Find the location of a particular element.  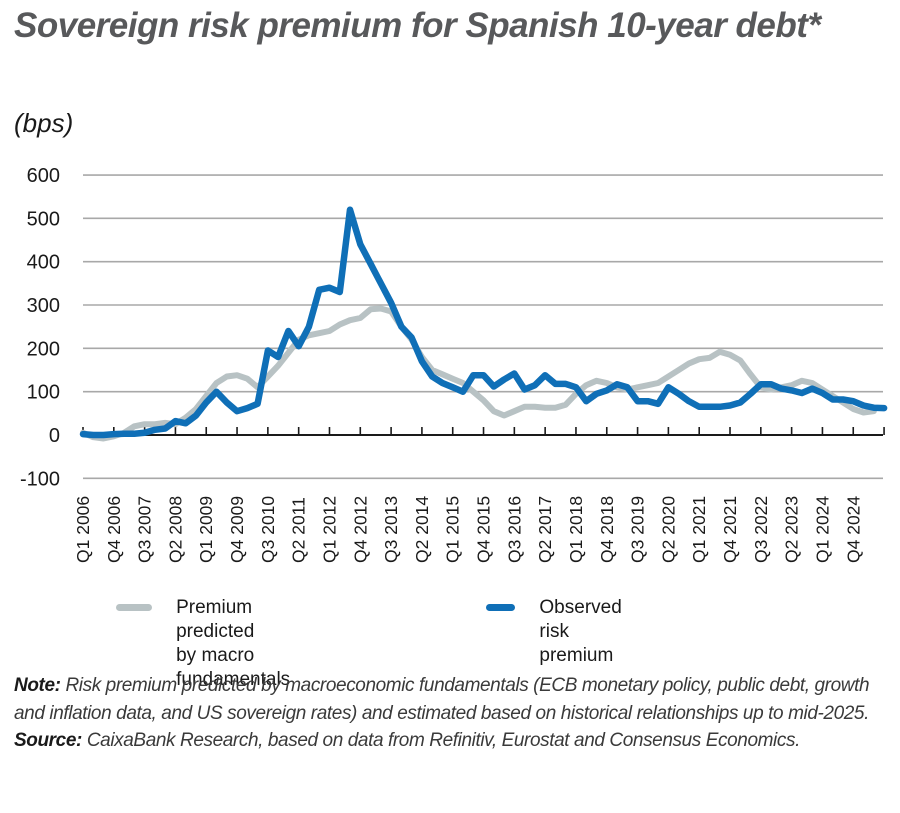

x-tick-label: Q2 2023 is located at coordinates (792, 529).